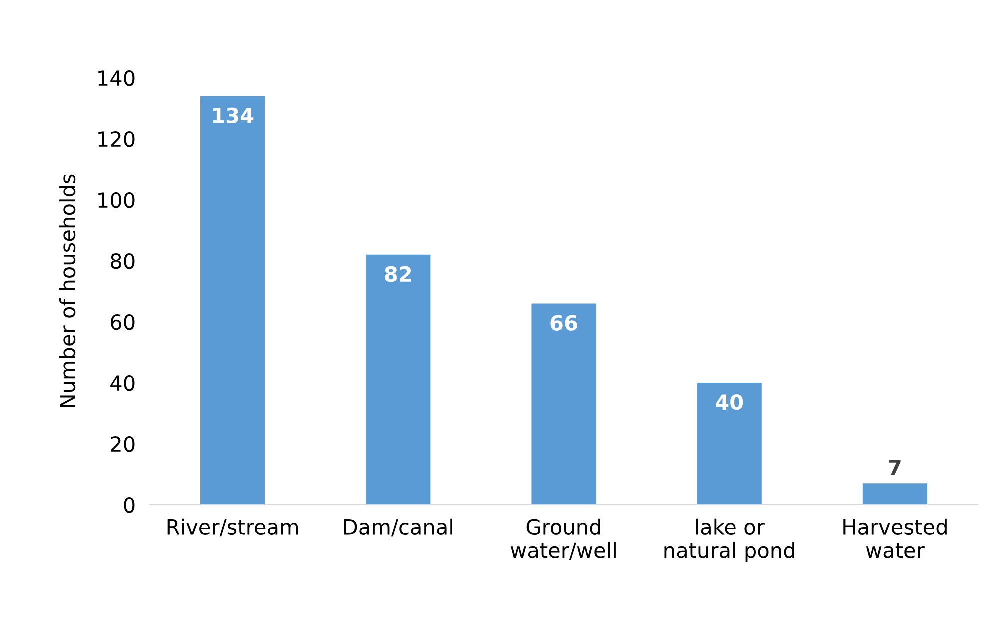  I want to click on y-tick-label: 100, so click(116, 200).